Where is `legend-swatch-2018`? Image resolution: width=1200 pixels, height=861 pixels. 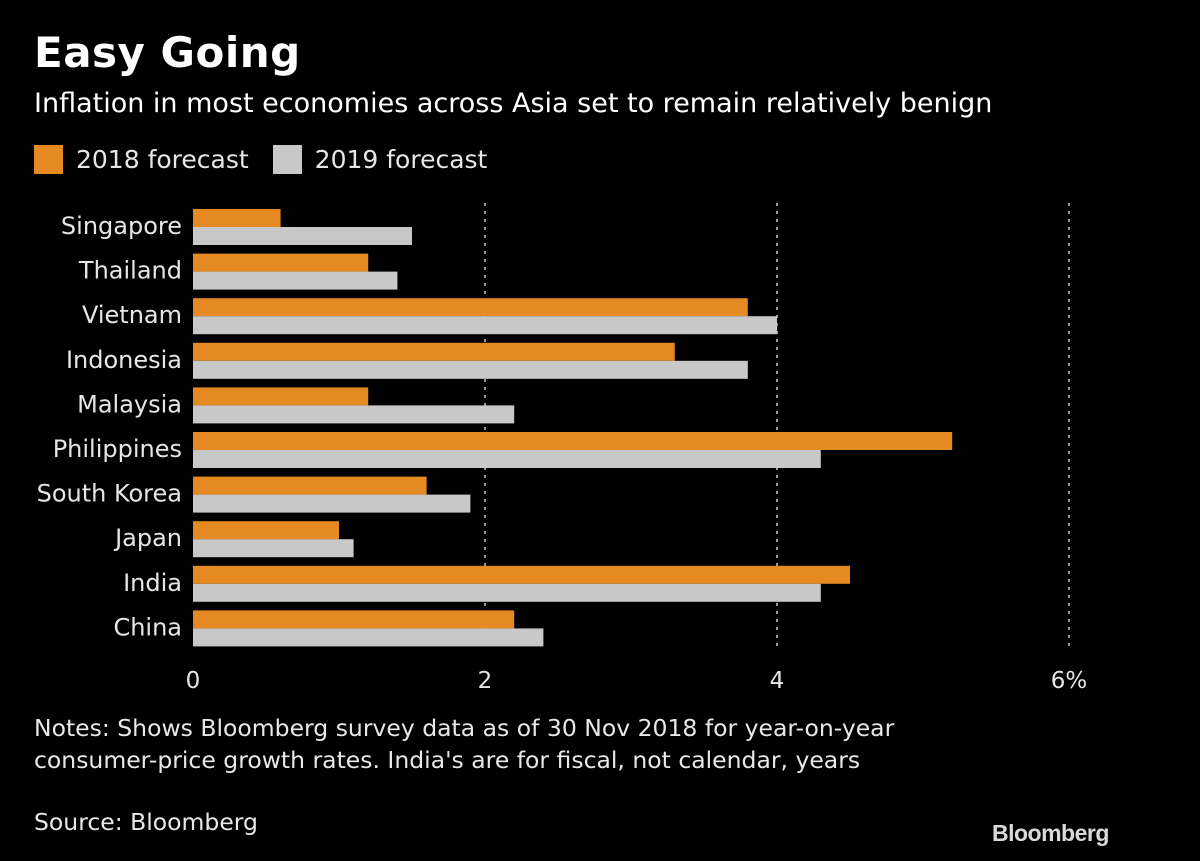 legend-swatch-2018 is located at coordinates (48, 159).